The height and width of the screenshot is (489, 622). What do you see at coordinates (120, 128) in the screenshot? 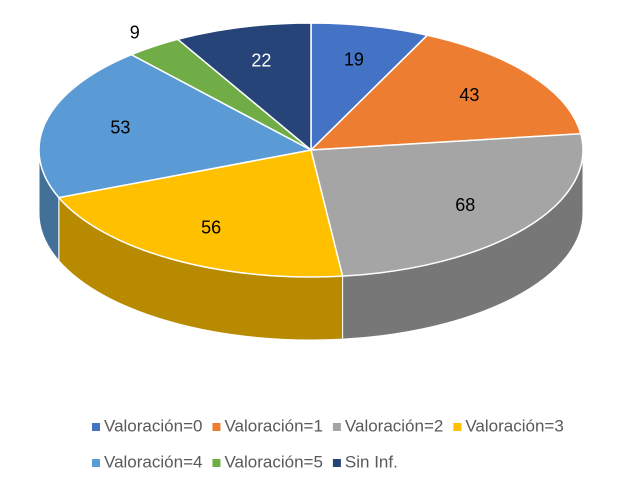
I see `data-label: 53` at bounding box center [120, 128].